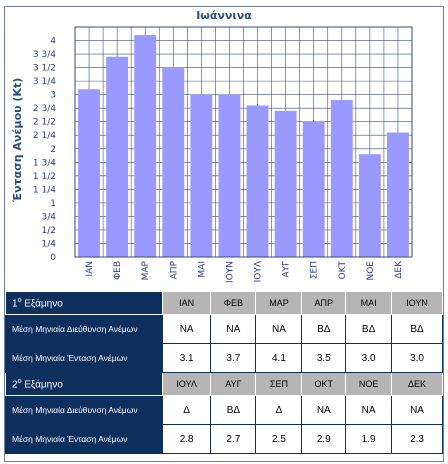  I want to click on y-tick-label: 3 3/4, so click(44, 55).